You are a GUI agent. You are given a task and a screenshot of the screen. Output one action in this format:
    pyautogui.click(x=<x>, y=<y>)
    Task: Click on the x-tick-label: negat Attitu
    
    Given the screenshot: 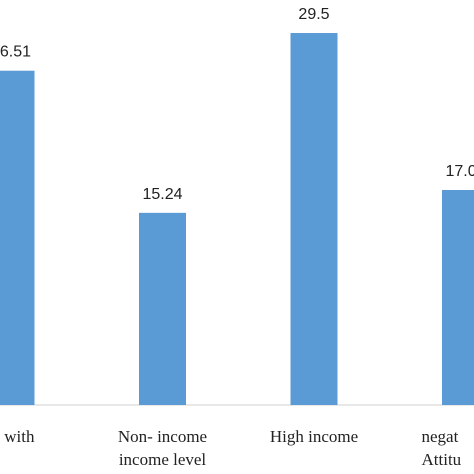 What is the action you would take?
    pyautogui.click(x=442, y=448)
    